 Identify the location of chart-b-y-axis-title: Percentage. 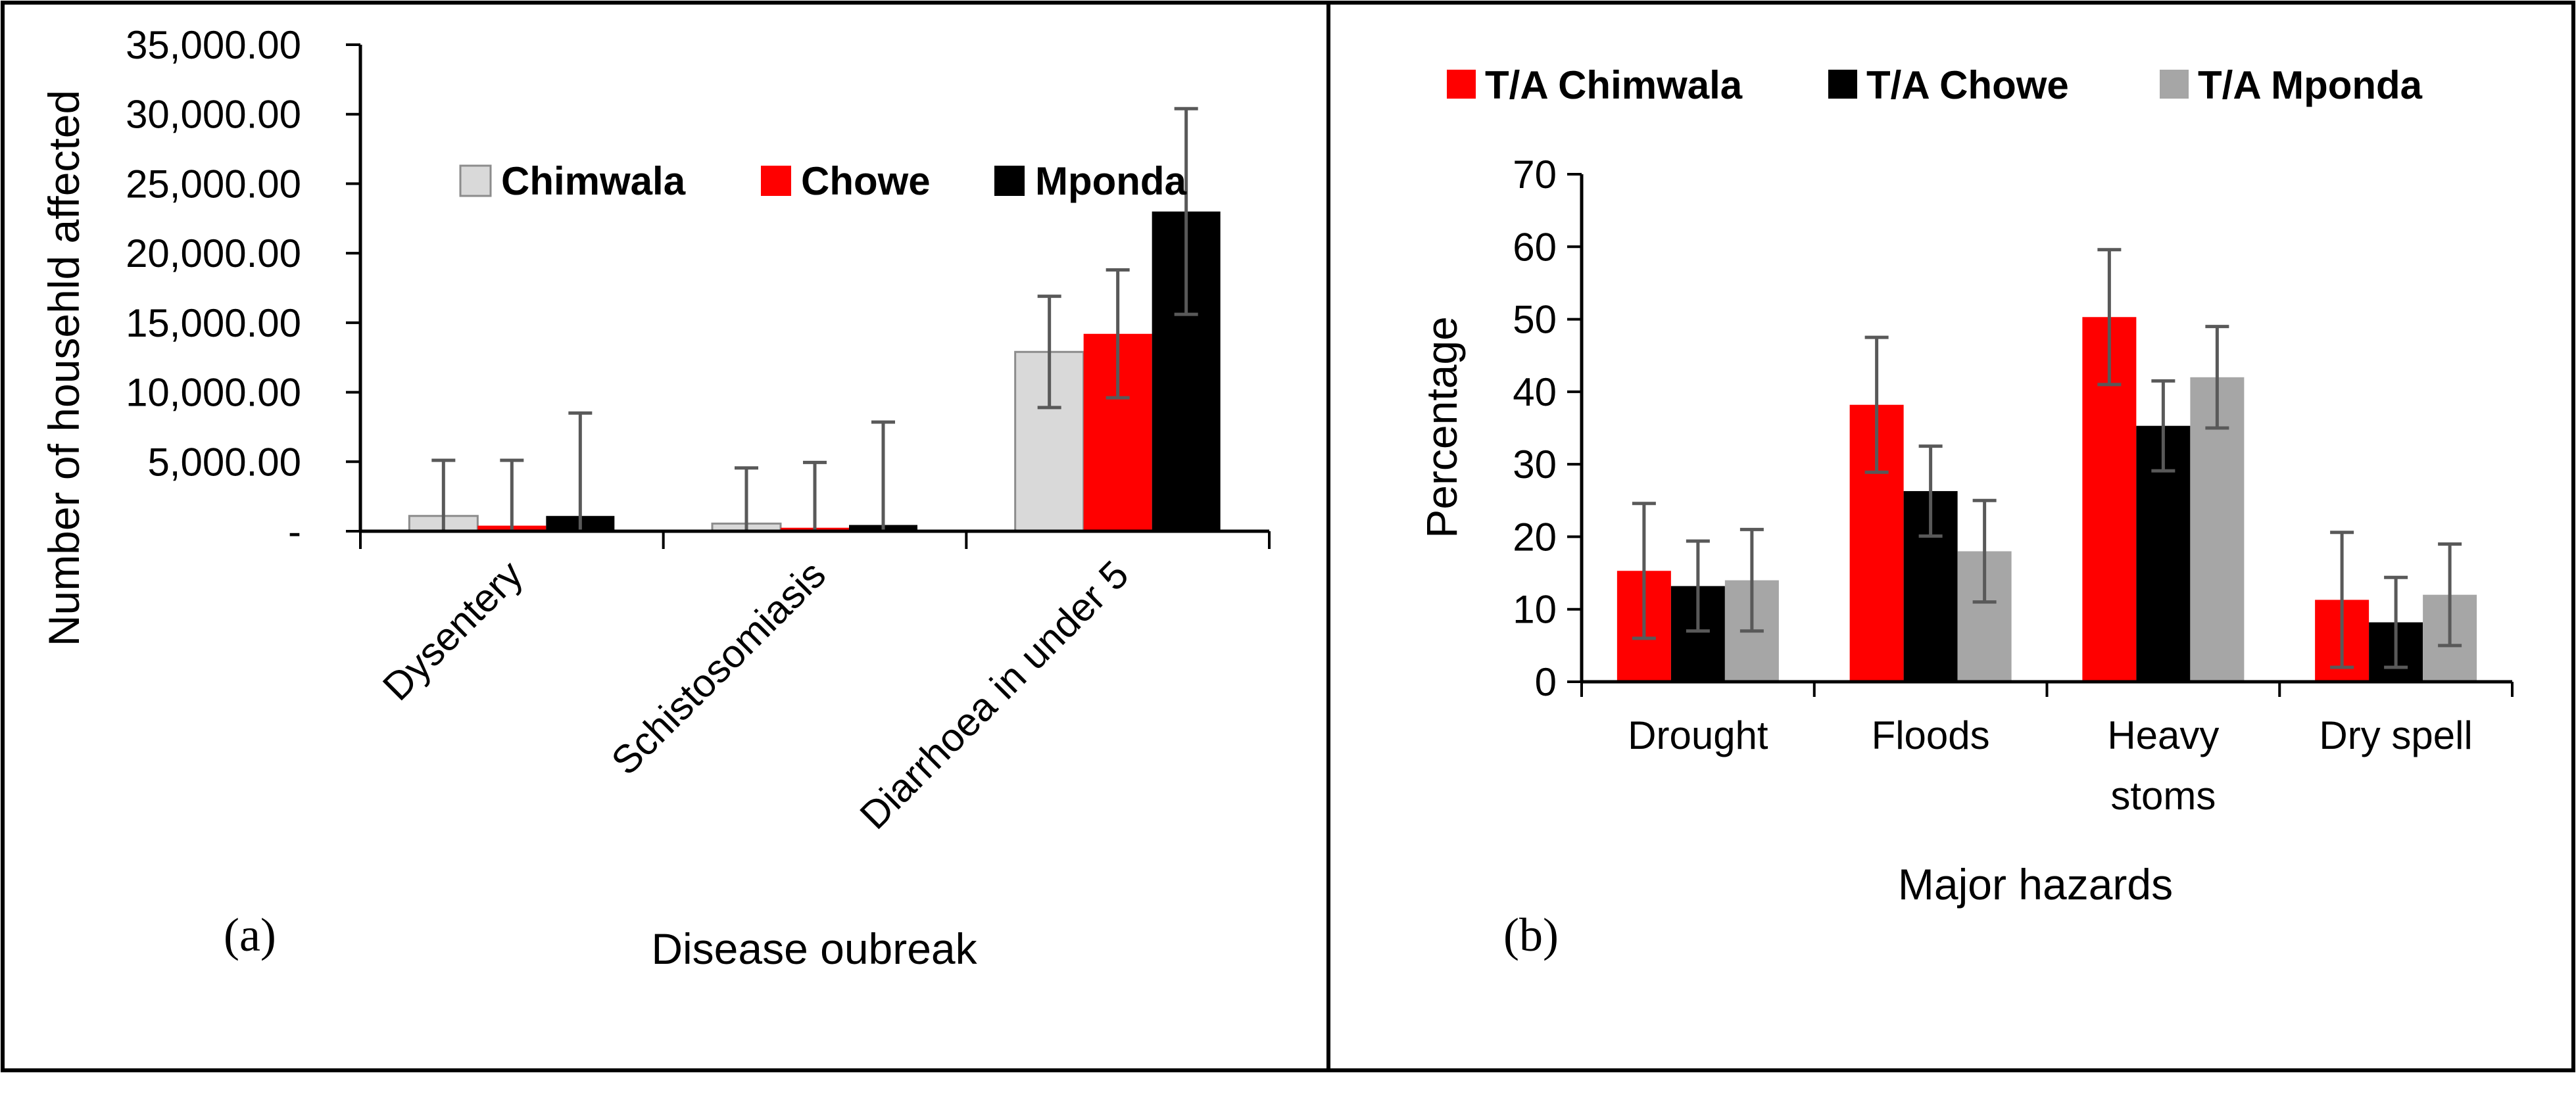
(1442, 427).